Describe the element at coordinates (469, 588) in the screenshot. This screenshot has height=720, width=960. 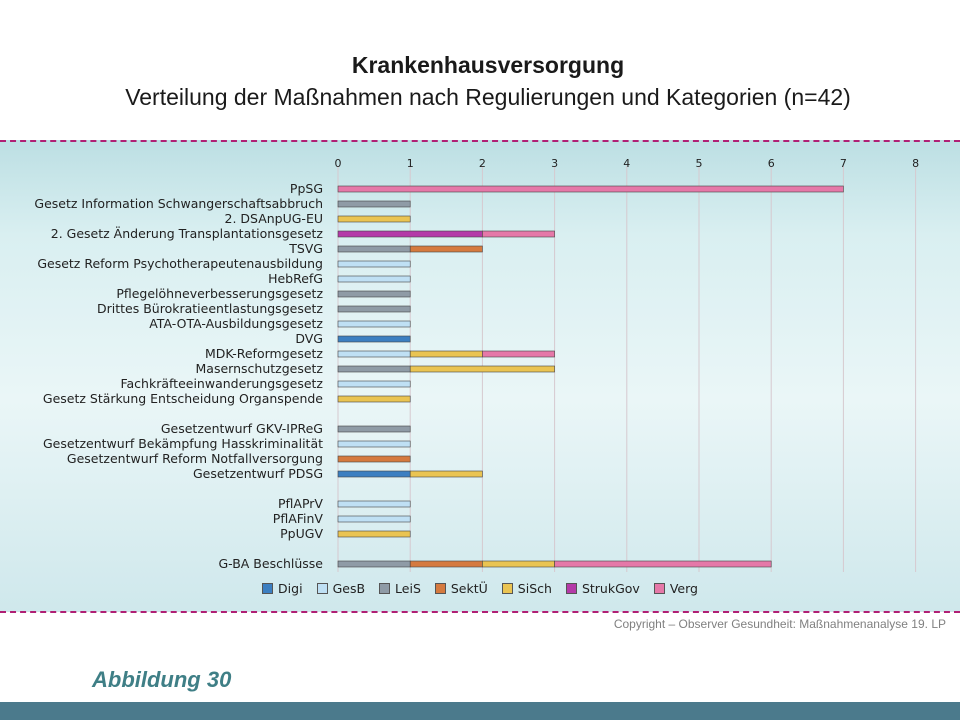
I see `legend-label: SektÜ` at that location.